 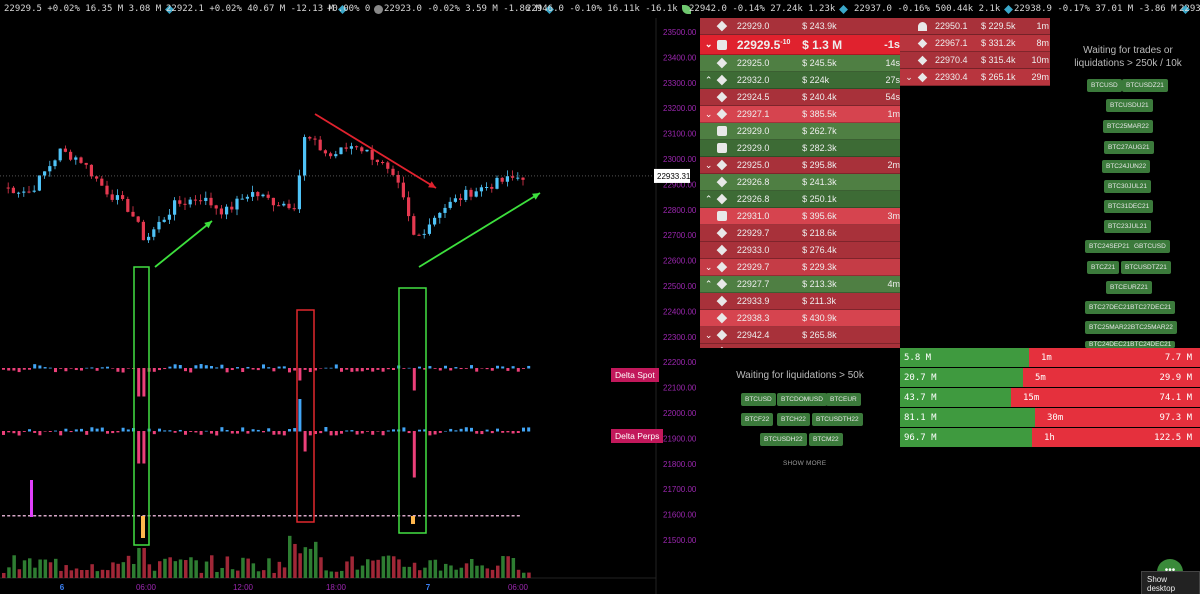 What do you see at coordinates (1129, 287) in the screenshot?
I see `exchange-chip: BTCEURZ21` at bounding box center [1129, 287].